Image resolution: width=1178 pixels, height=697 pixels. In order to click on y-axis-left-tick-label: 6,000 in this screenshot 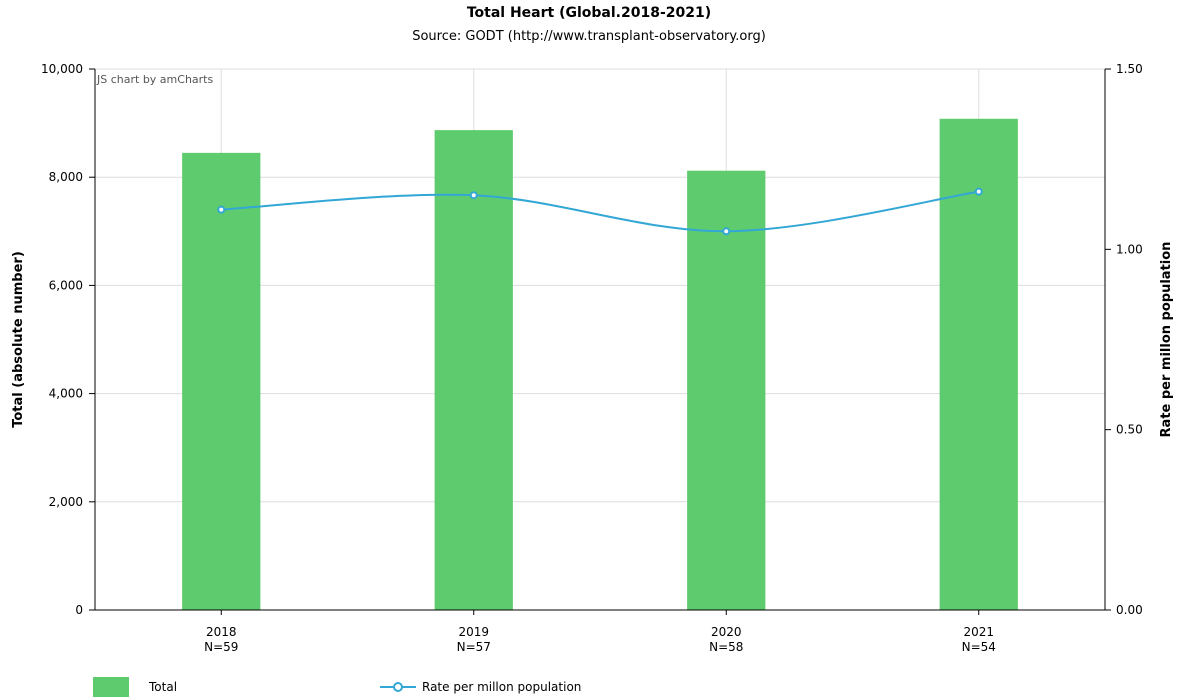, I will do `click(66, 285)`.